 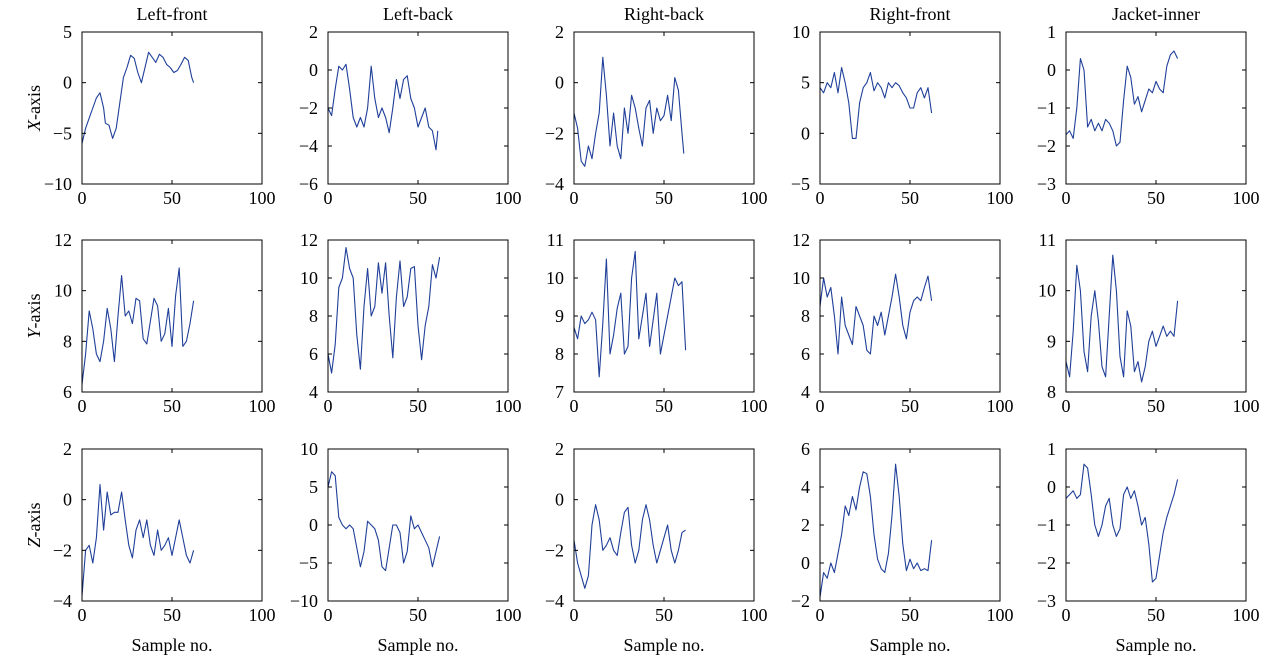 I want to click on subplot: 0 50 100 8 9 10 11, so click(x=1149, y=323).